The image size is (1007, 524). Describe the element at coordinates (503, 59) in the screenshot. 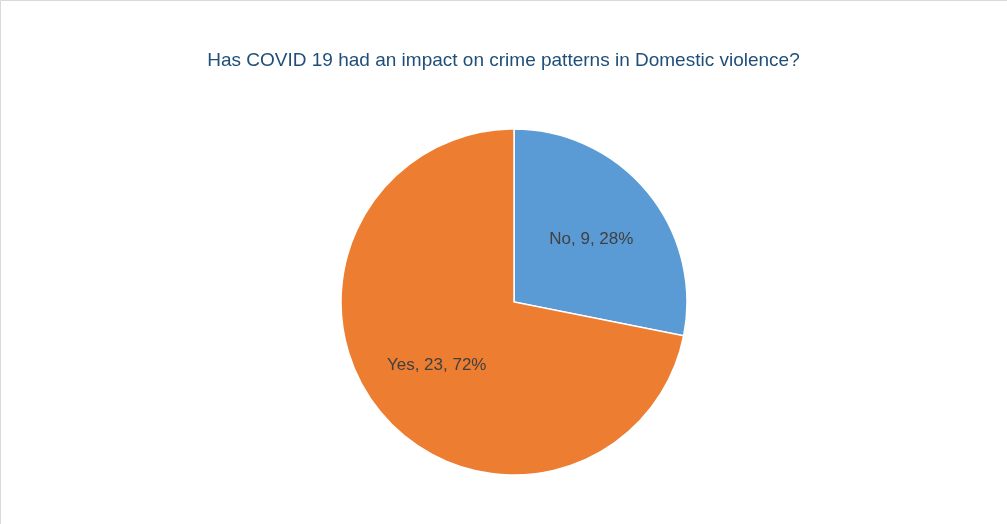

I see `chart-title: Has COVID 19 had an impact on crime patterns in Domestic violence?` at that location.